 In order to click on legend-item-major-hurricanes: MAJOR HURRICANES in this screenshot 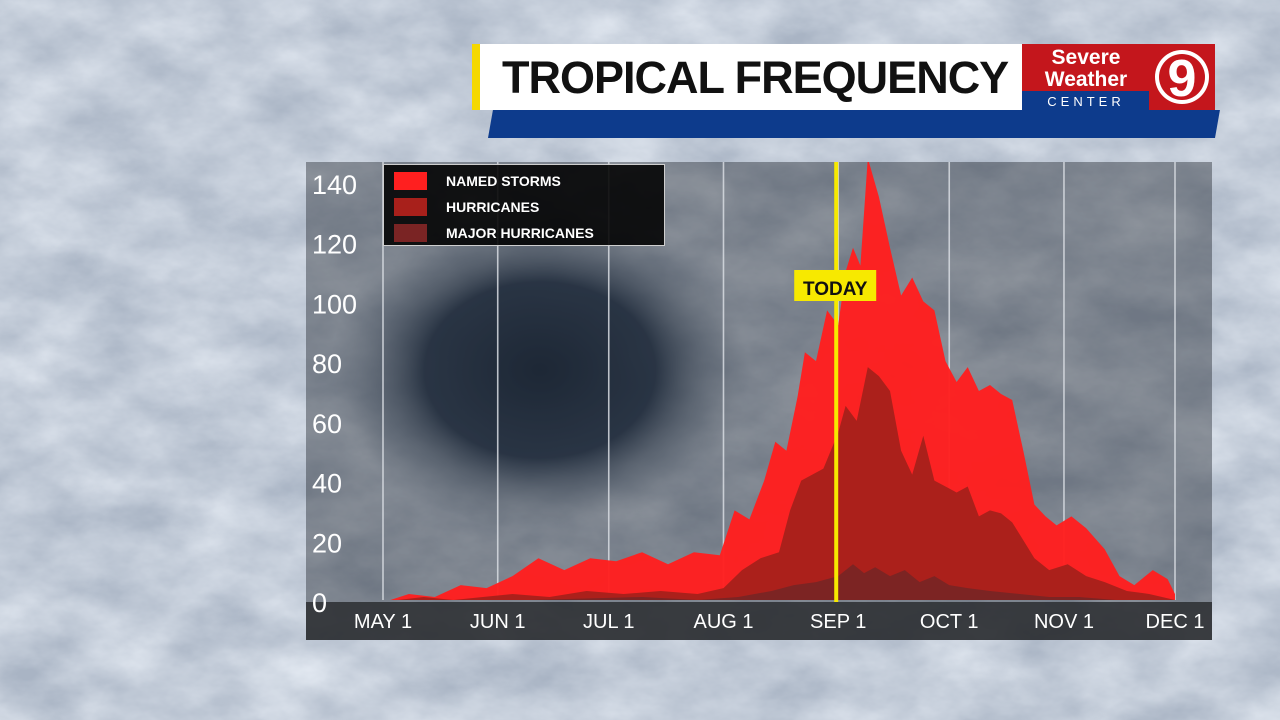, I will do `click(525, 233)`.